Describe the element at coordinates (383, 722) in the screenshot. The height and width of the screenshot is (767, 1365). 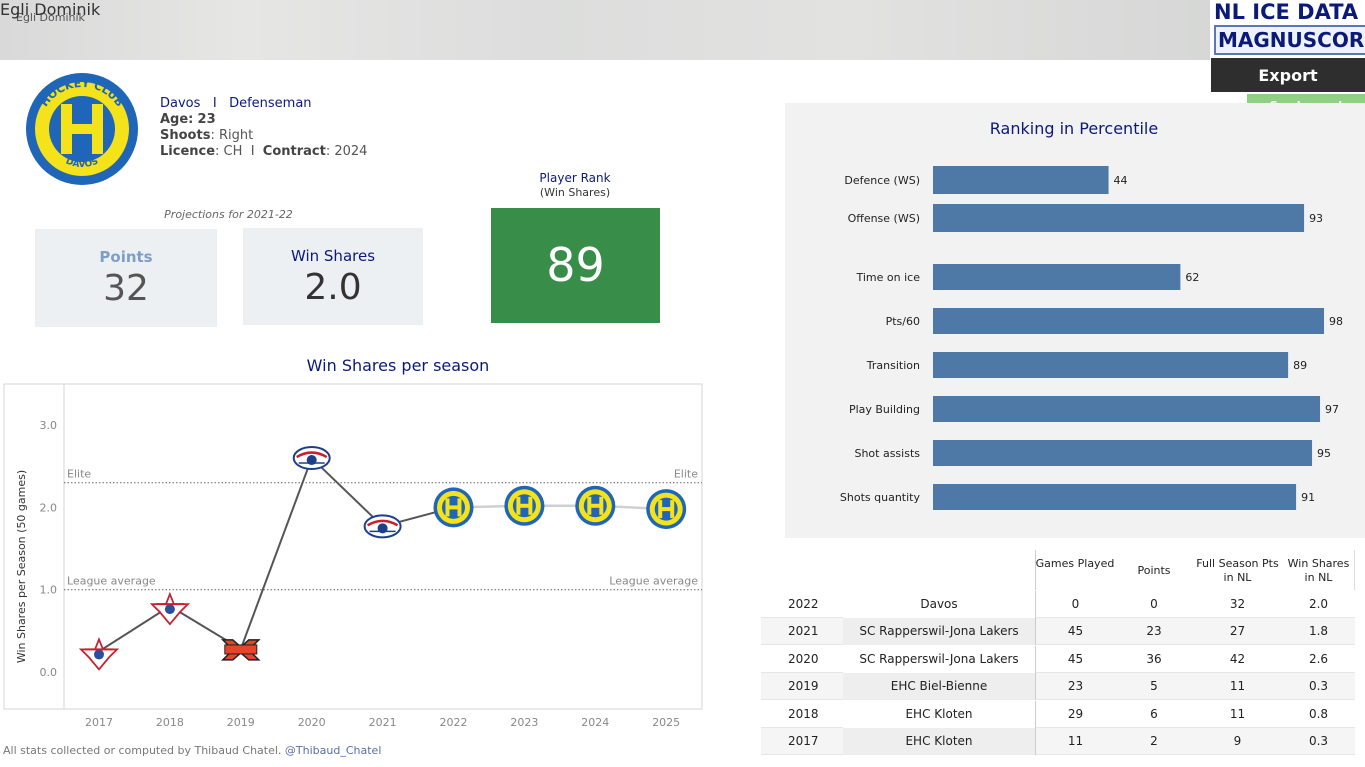
I see `ws-x-tick-label: 2021` at that location.